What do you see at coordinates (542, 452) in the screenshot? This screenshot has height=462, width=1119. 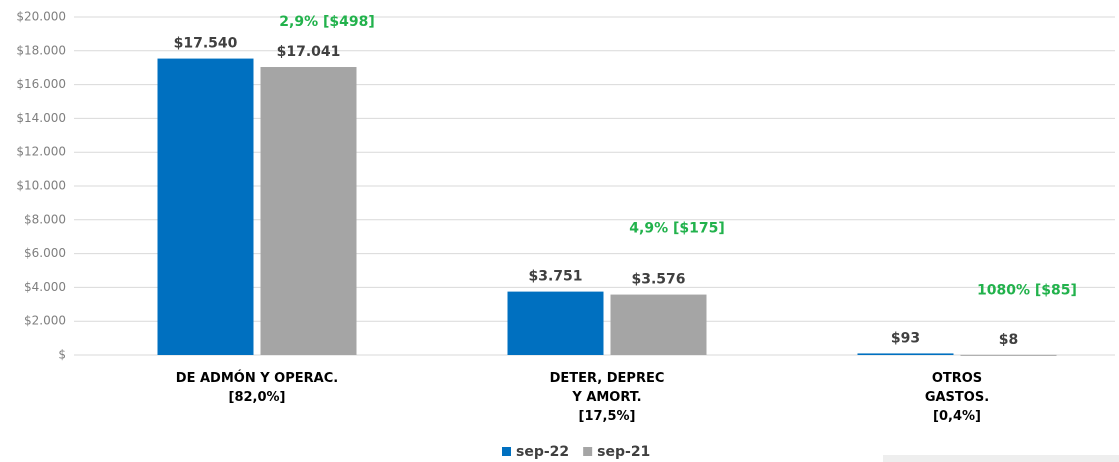 I see `legend-label: sep-22` at bounding box center [542, 452].